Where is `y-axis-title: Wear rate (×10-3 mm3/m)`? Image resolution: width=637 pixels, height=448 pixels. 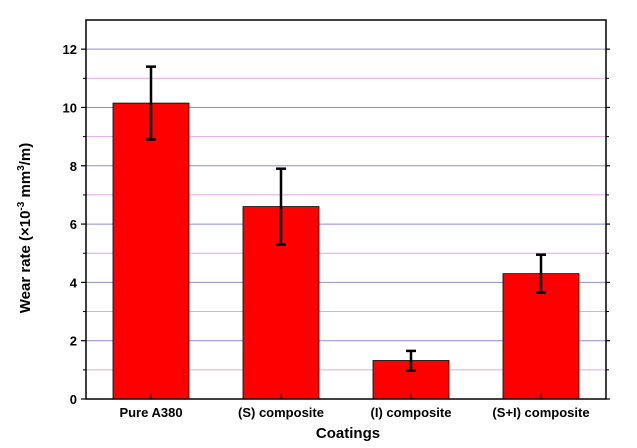 y-axis-title: Wear rate (×10-3 mm3/m) is located at coordinates (25, 228).